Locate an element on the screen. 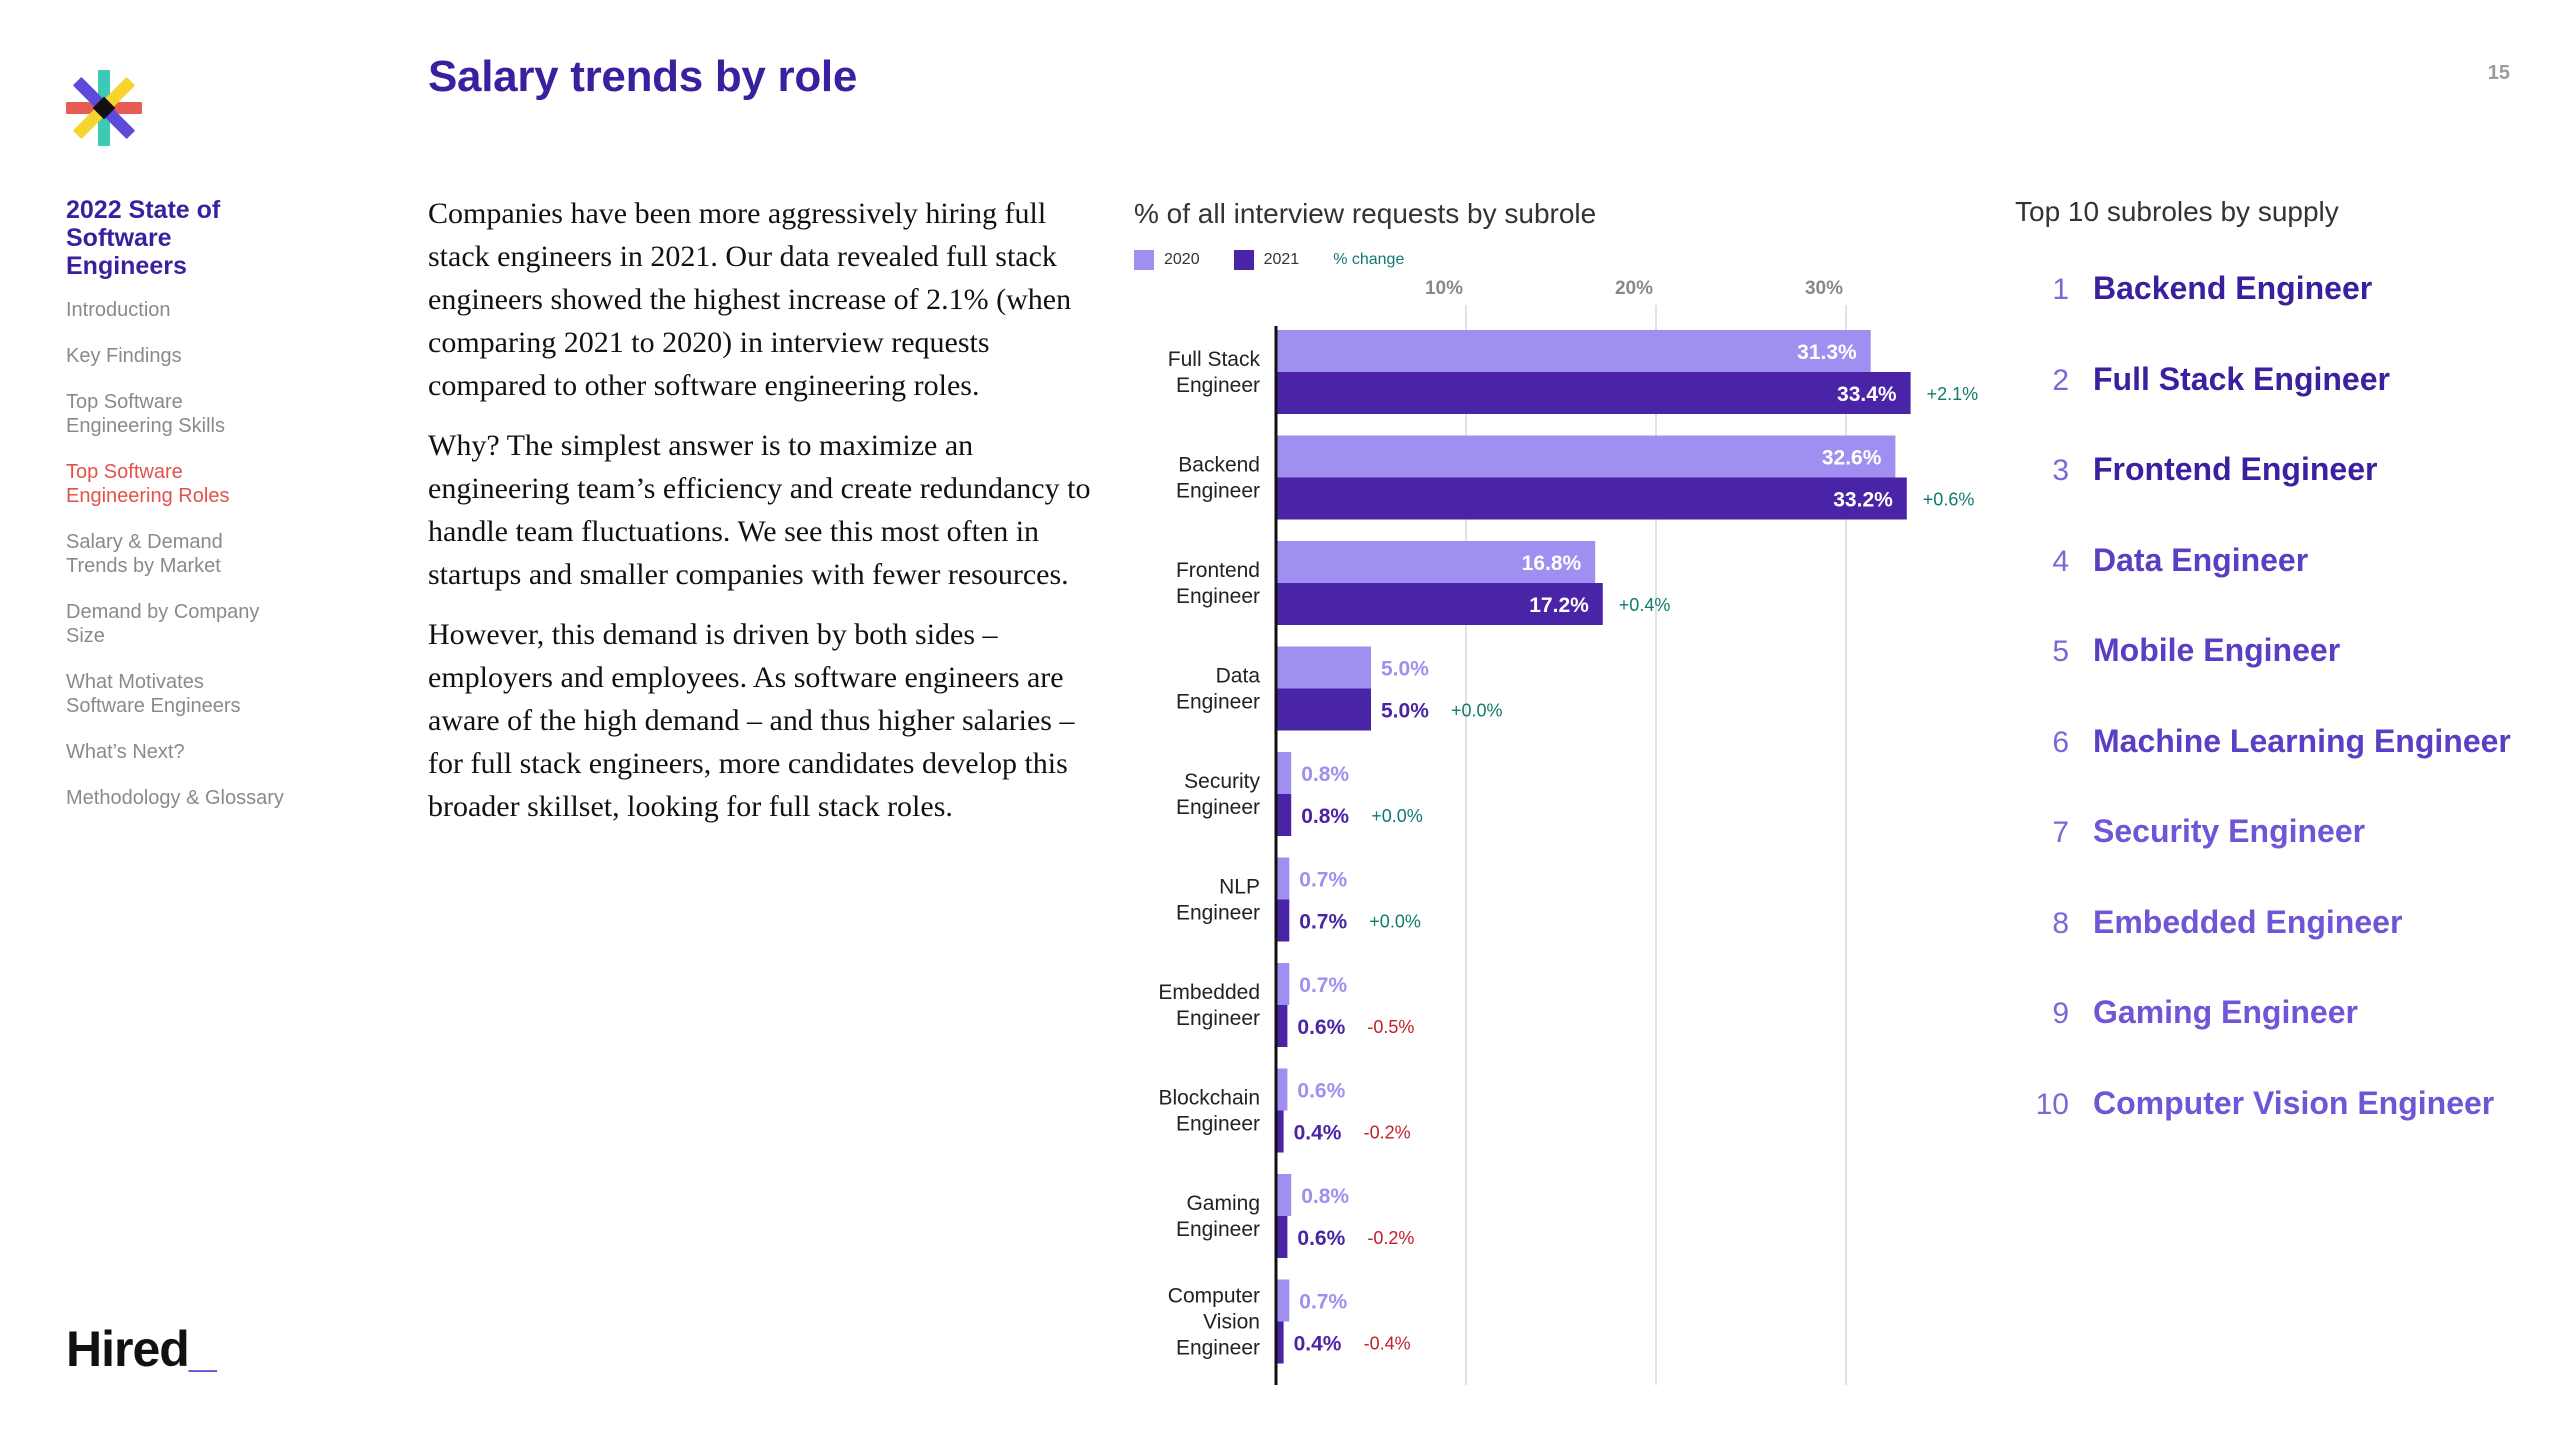 This screenshot has height=1440, width=2560. role-name: Backend Engineer is located at coordinates (2233, 288).